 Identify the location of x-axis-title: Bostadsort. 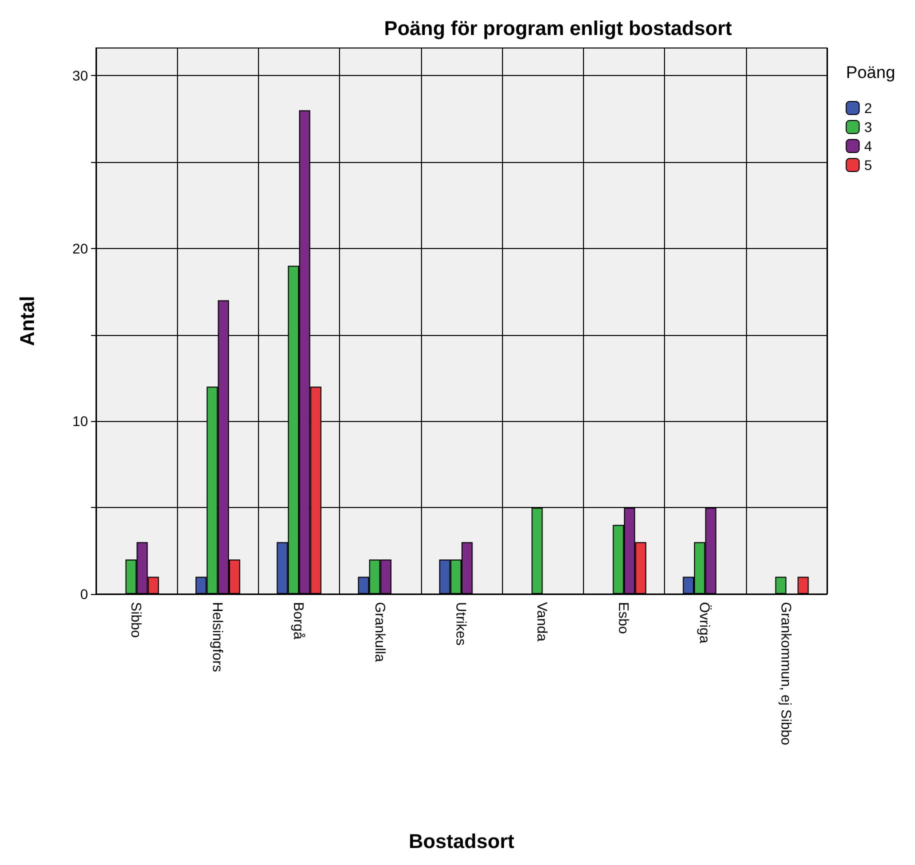
(461, 842).